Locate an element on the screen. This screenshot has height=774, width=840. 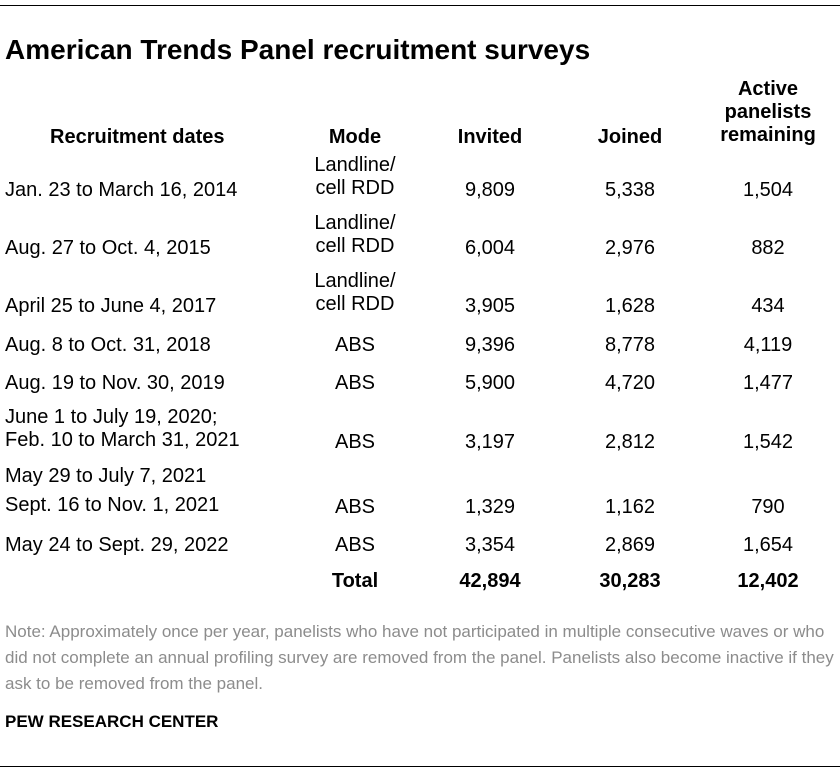
recruitment-dates: May 24 to Sept. 29, 2022 is located at coordinates (117, 545).